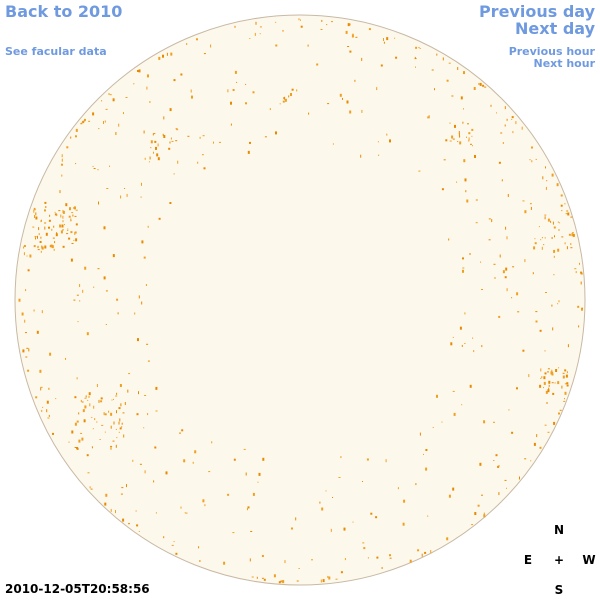 The height and width of the screenshot is (600, 600). What do you see at coordinates (56, 51) in the screenshot?
I see `facular-link: See facular data` at bounding box center [56, 51].